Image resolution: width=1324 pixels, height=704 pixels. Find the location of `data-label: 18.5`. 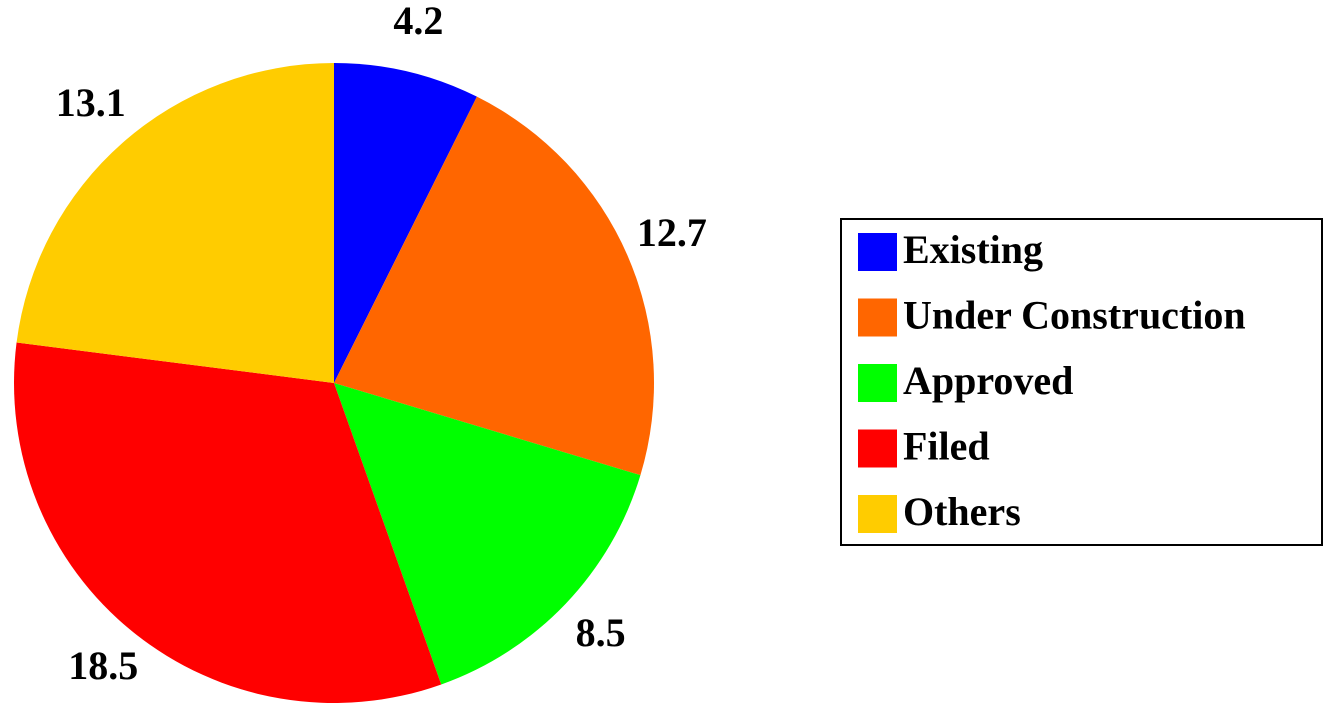

data-label: 18.5 is located at coordinates (103, 665).